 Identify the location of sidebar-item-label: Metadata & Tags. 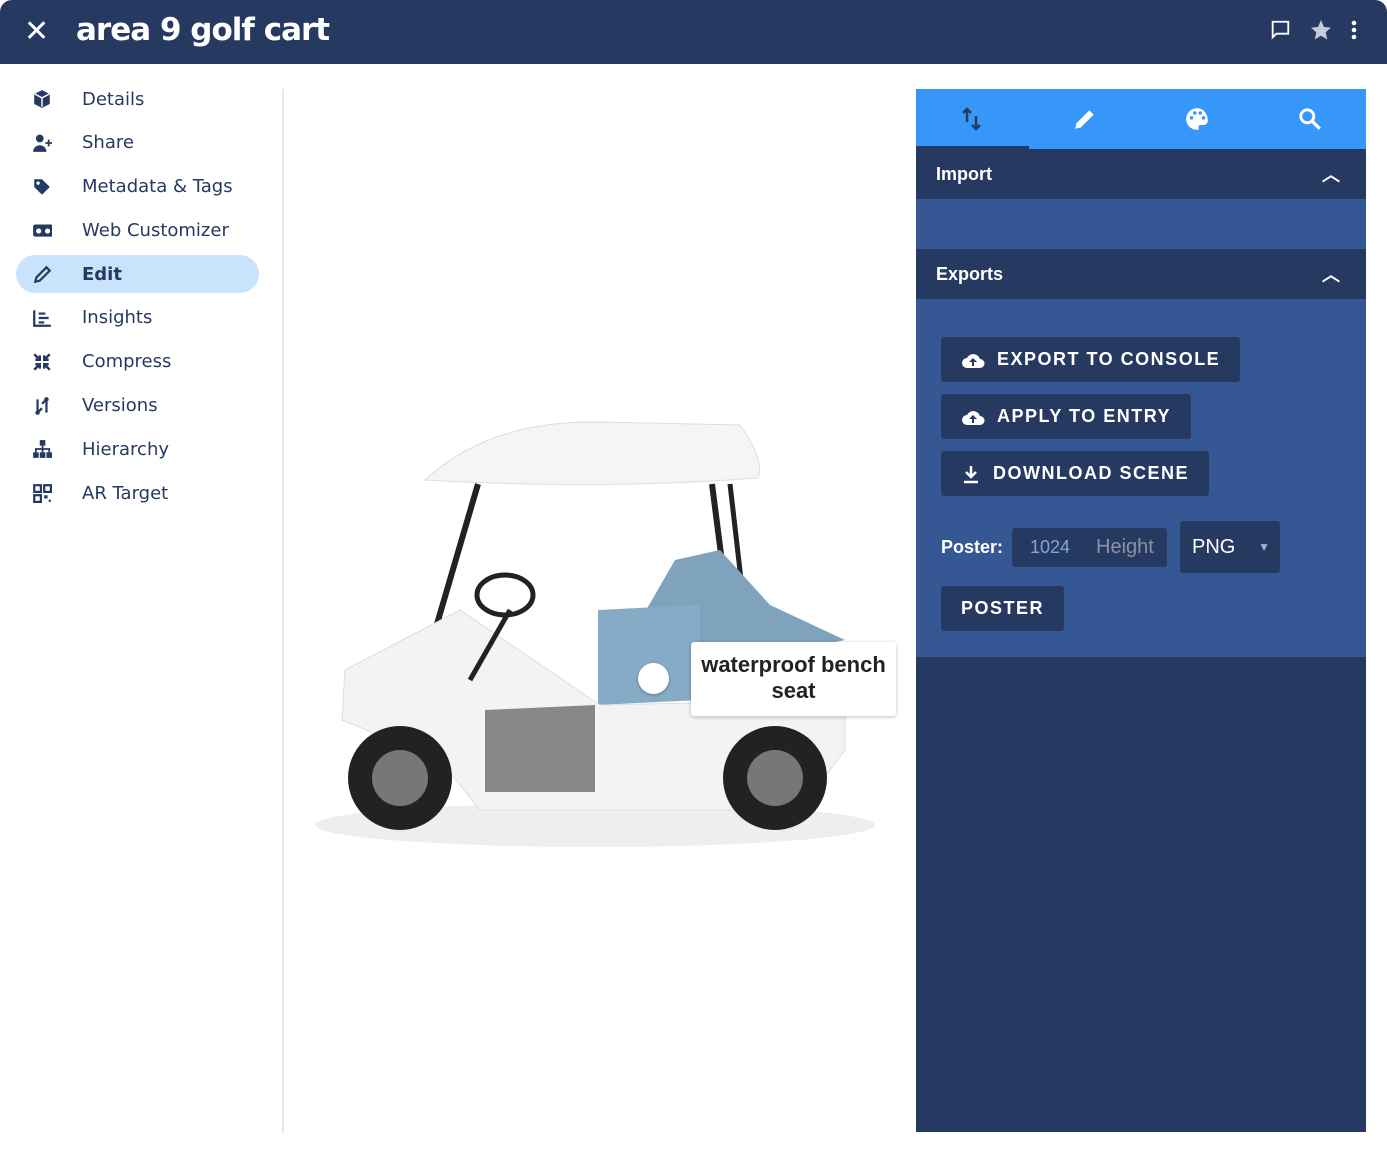
(157, 187).